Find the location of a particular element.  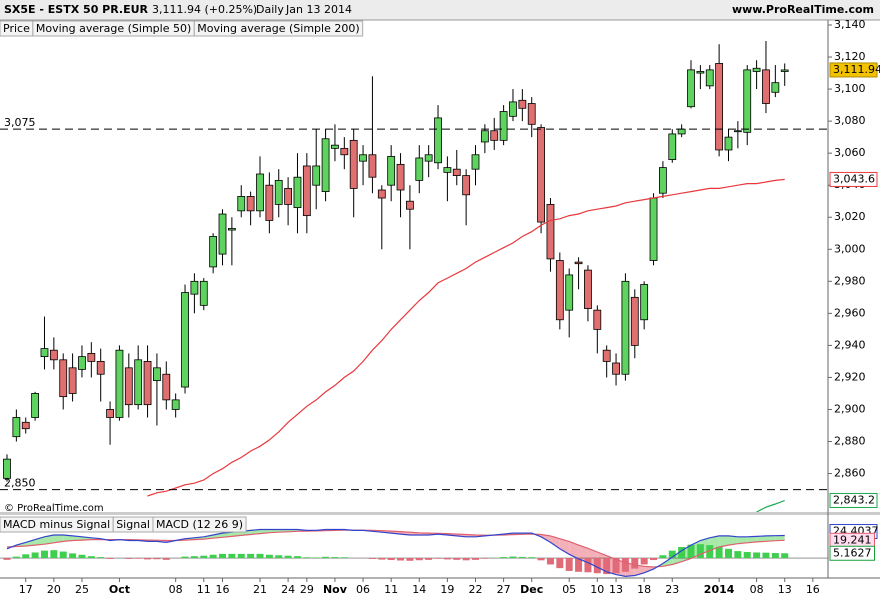

x-tick-label: Oct is located at coordinates (119, 589).